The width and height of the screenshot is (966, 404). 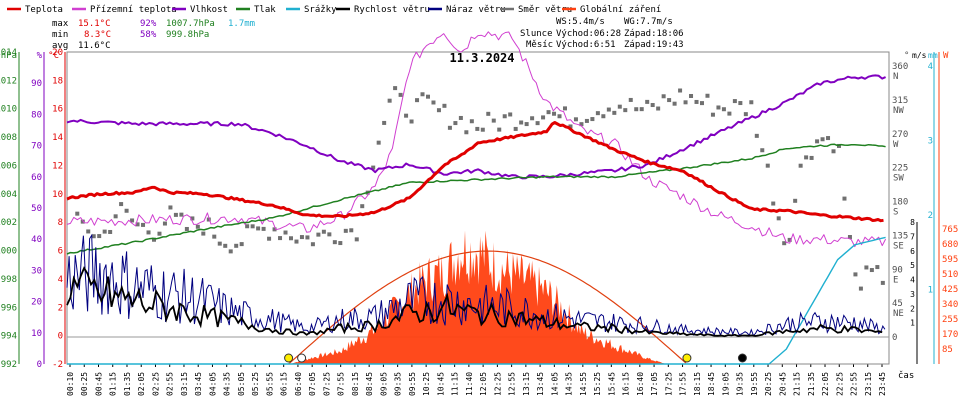 I want to click on series-global-radiation, so click(x=478, y=297).